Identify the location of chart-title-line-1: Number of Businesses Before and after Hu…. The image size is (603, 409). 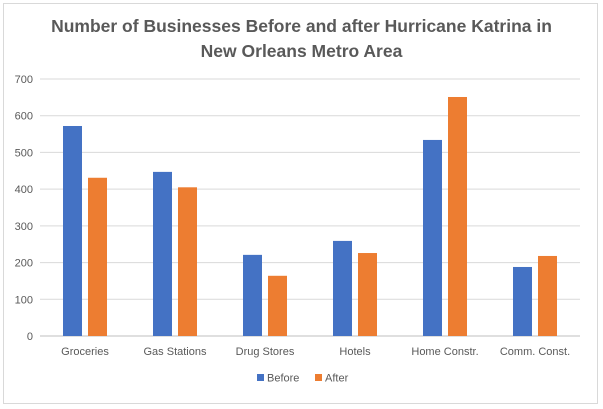
(301, 26).